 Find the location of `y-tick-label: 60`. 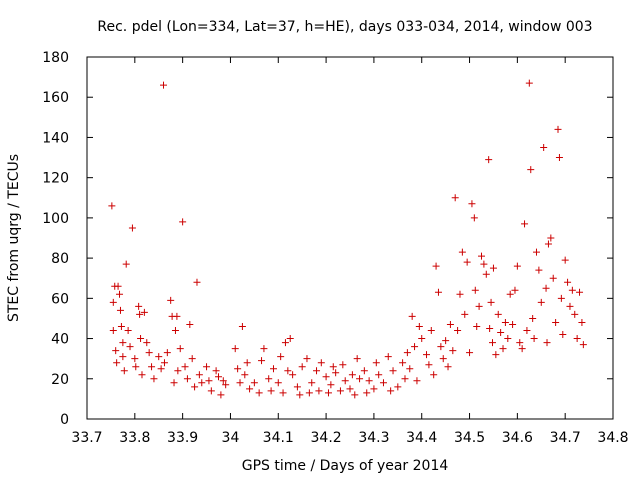

y-tick-label: 60 is located at coordinates (60, 299).